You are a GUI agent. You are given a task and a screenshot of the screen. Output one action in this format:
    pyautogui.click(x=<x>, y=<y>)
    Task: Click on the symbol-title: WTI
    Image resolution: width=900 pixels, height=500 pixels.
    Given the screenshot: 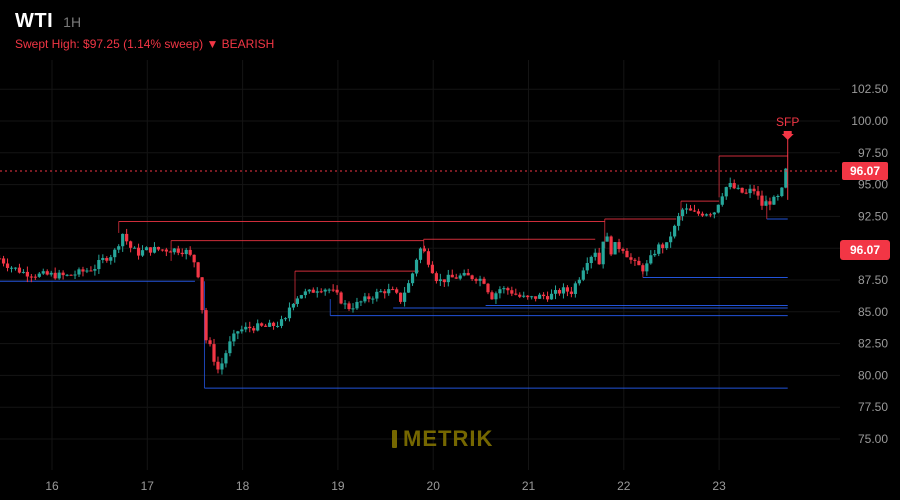 What is the action you would take?
    pyautogui.click(x=34, y=21)
    